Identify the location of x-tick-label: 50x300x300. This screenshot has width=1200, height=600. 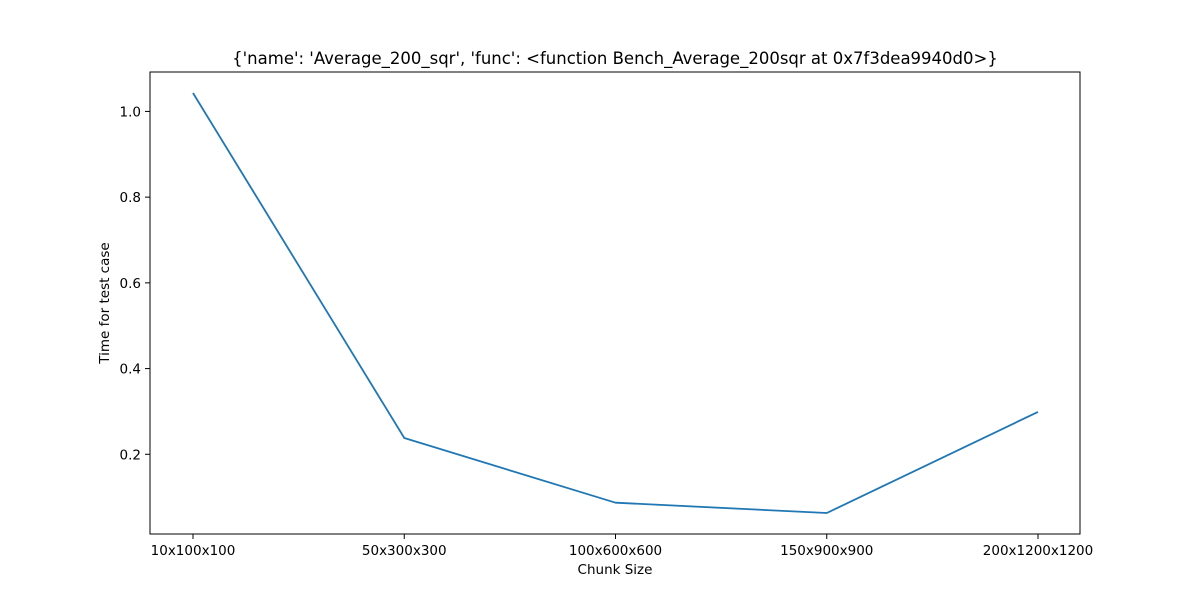
(404, 551).